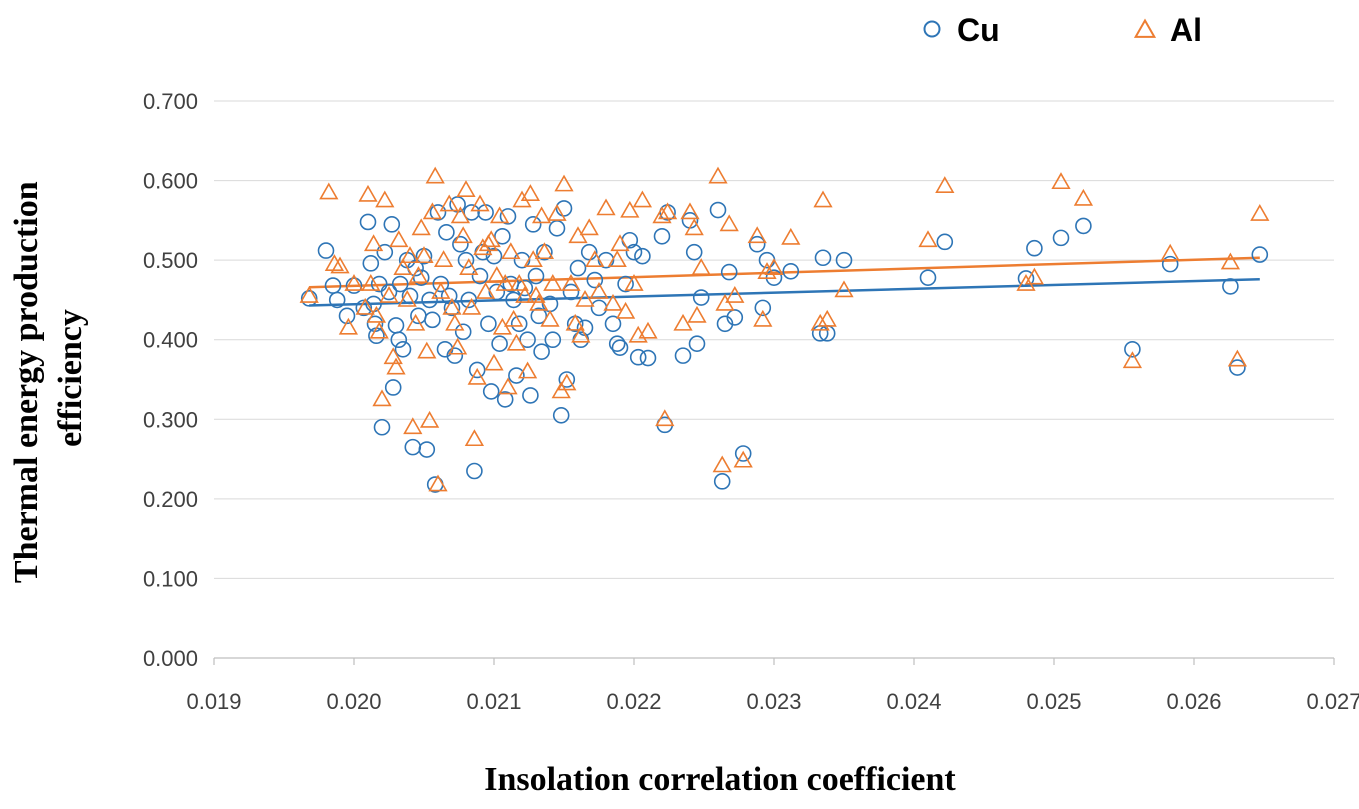 Image resolution: width=1359 pixels, height=809 pixels. What do you see at coordinates (774, 661) in the screenshot?
I see `axes` at bounding box center [774, 661].